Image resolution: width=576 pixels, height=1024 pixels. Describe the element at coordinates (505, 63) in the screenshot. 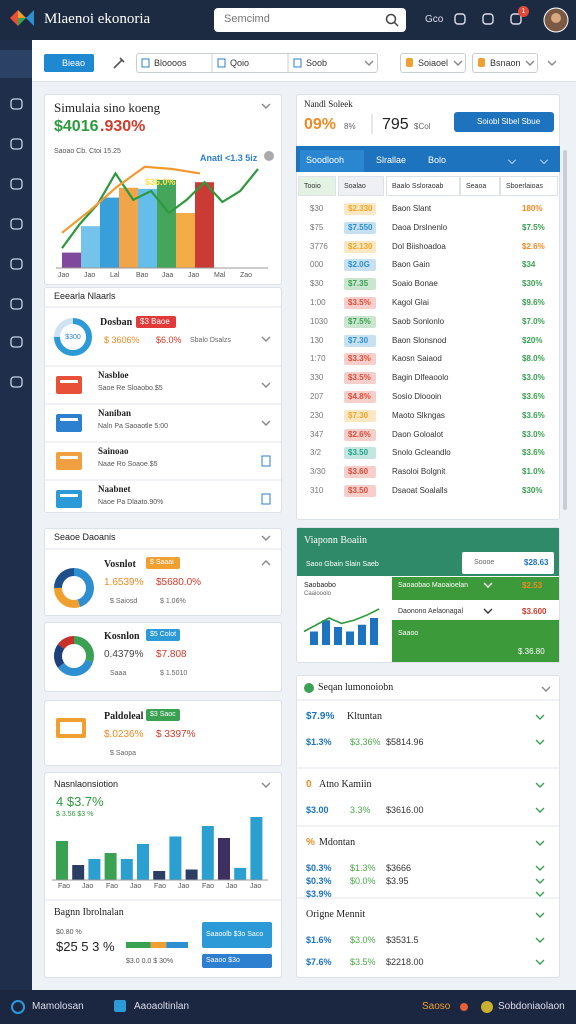

I see `select` at that location.